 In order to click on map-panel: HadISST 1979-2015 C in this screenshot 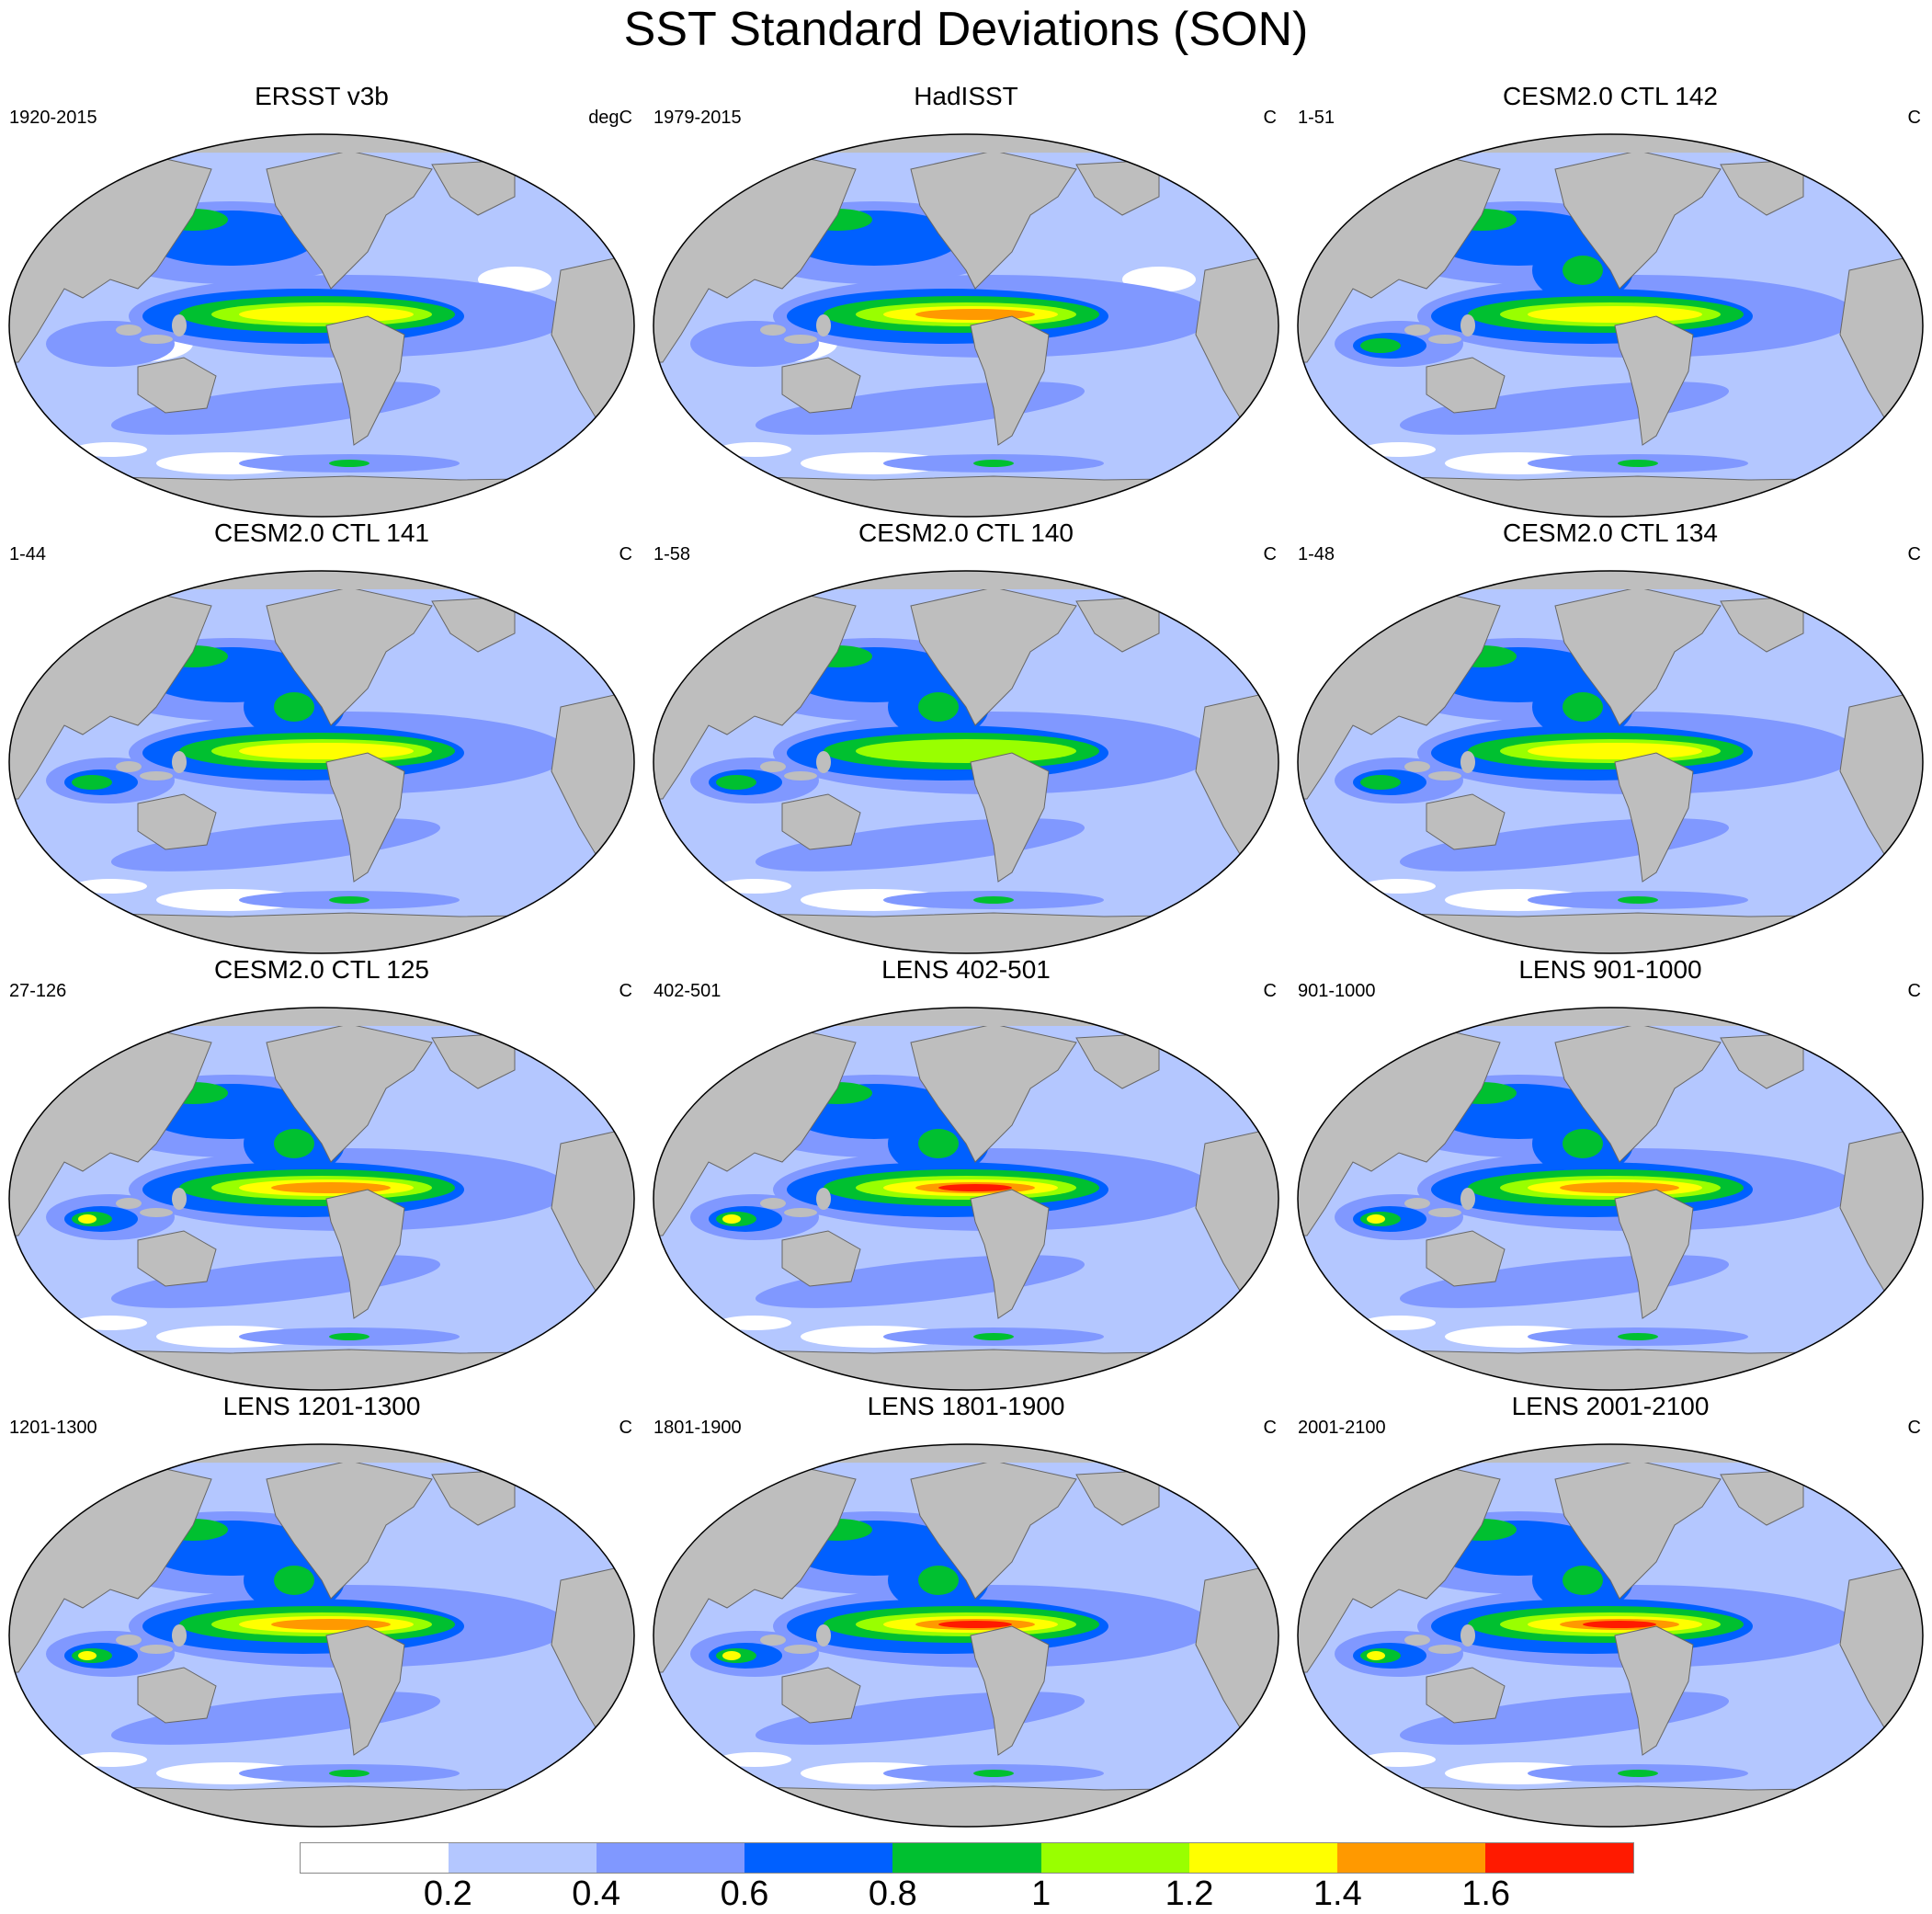, I will do `click(966, 299)`.